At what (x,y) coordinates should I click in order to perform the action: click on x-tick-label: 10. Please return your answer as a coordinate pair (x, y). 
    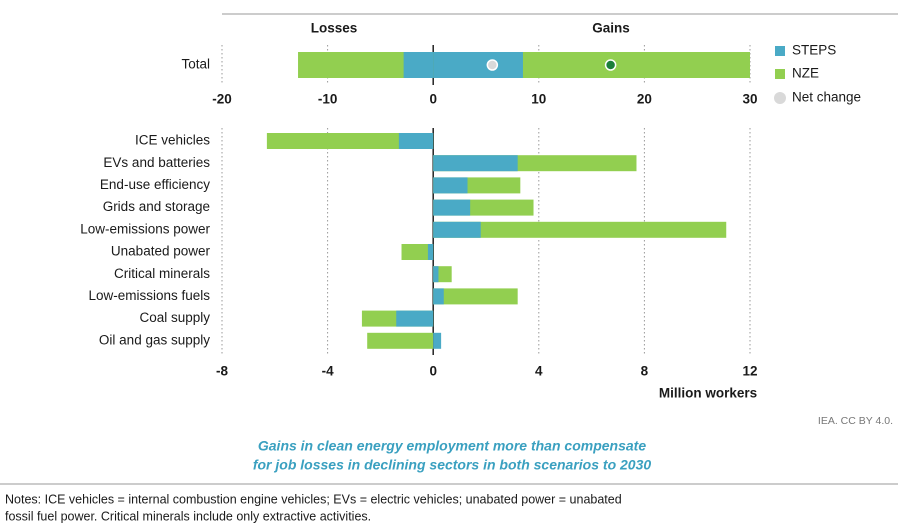
    Looking at the image, I should click on (538, 99).